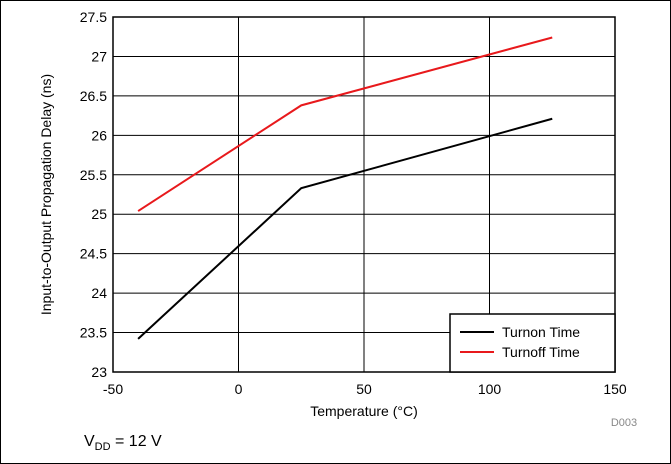 Image resolution: width=671 pixels, height=464 pixels. I want to click on x-tick-label: 50, so click(364, 389).